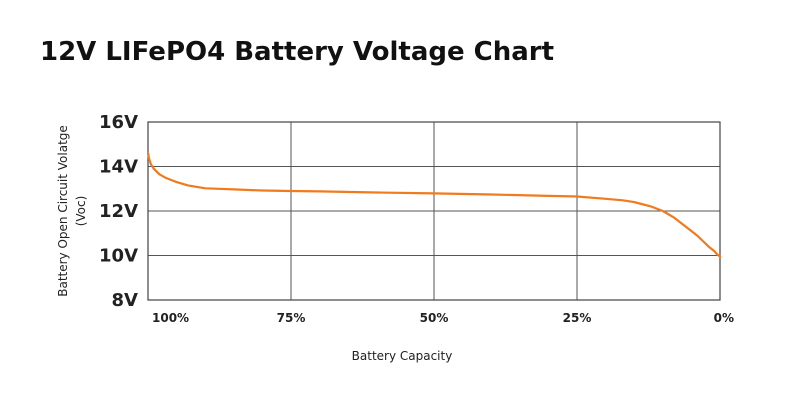 The height and width of the screenshot is (400, 800). Describe the element at coordinates (577, 318) in the screenshot. I see `x-tick-label: 25%` at that location.